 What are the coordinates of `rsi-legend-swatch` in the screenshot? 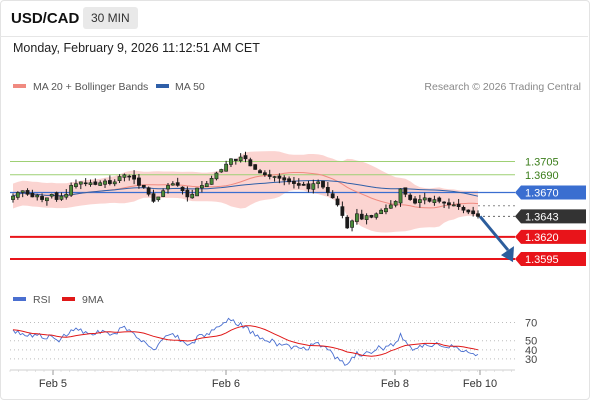 It's located at (19, 299).